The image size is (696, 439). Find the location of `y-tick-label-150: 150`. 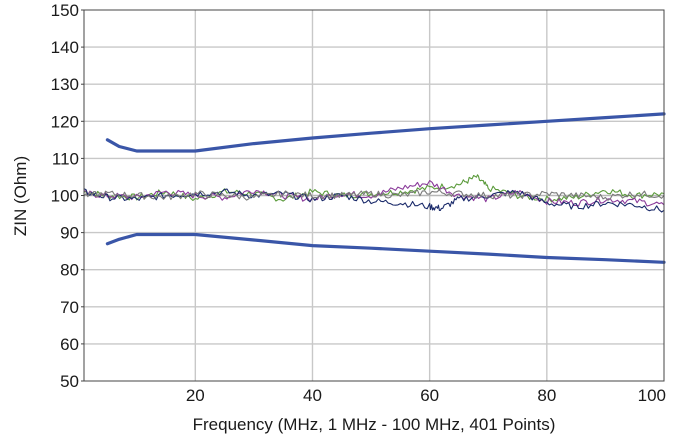

y-tick-label-150: 150 is located at coordinates (65, 10).